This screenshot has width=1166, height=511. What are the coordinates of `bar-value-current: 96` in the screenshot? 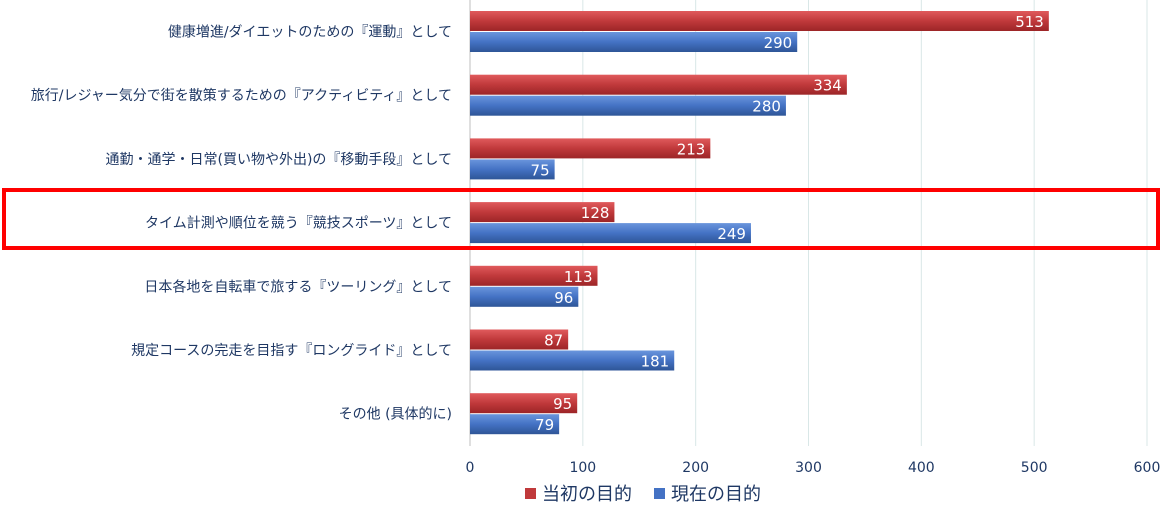 It's located at (563, 298).